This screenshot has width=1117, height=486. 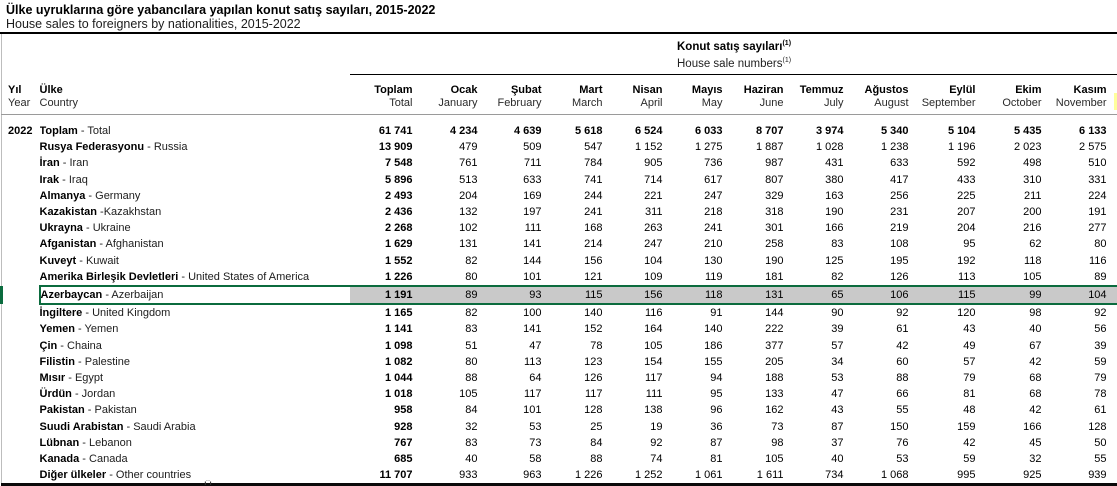 What do you see at coordinates (876, 362) in the screenshot?
I see `value-cell: 60` at bounding box center [876, 362].